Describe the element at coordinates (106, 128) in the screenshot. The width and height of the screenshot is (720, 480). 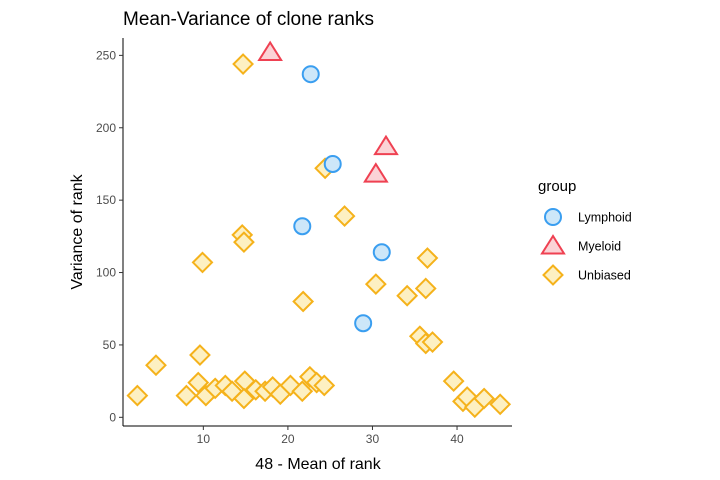
I see `y-tick-label: 200` at that location.